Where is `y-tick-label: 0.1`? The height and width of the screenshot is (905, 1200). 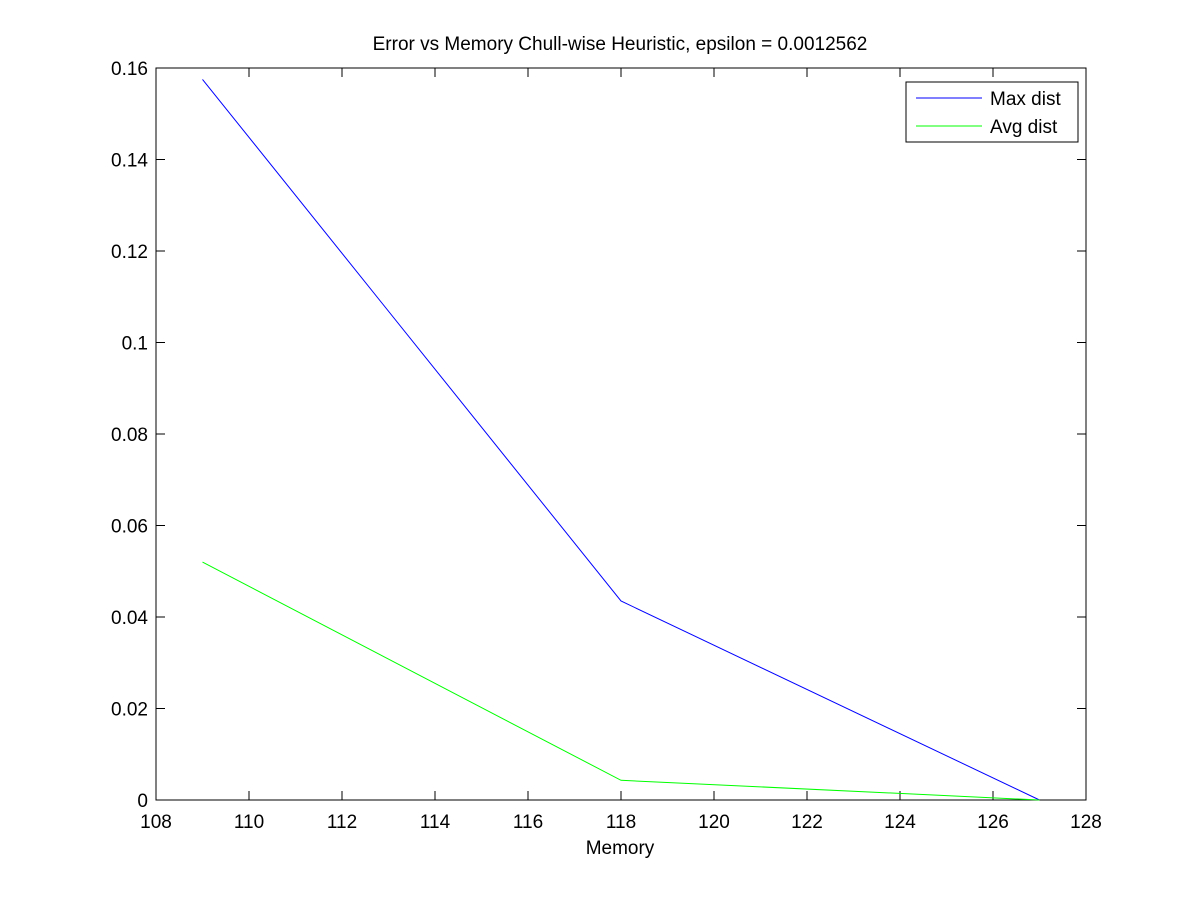
y-tick-label: 0.1 is located at coordinates (135, 344).